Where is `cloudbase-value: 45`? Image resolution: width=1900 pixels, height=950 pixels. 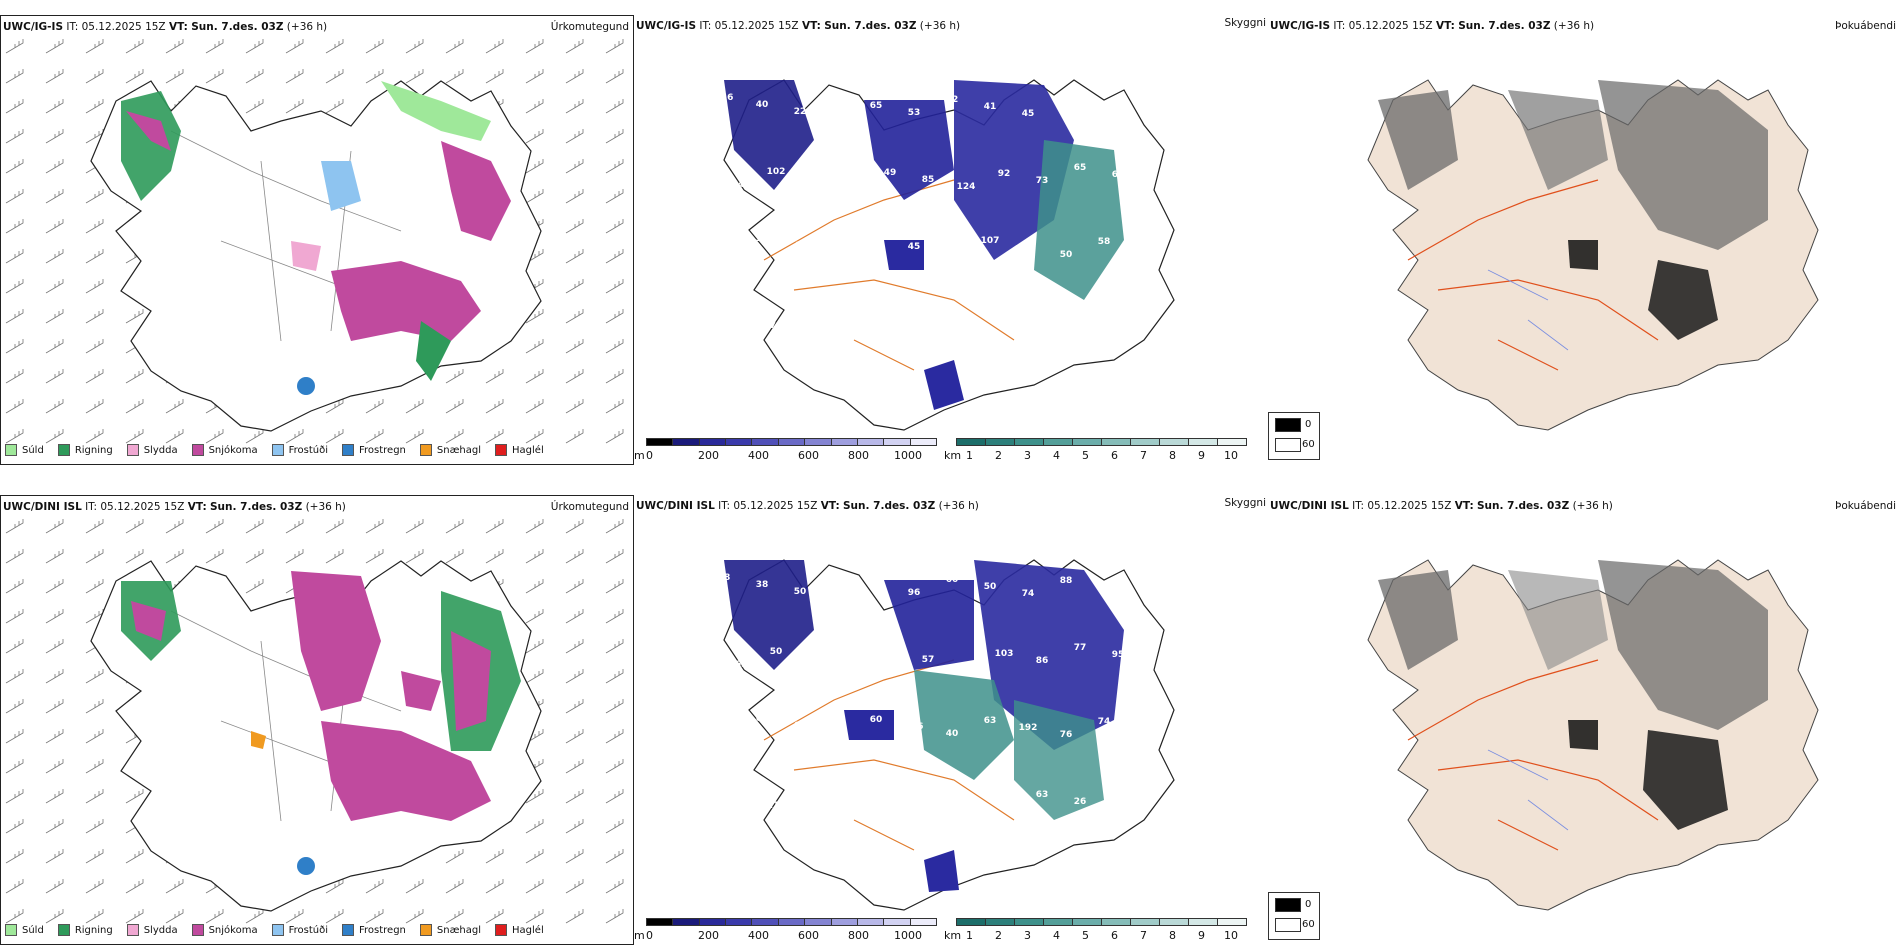 cloudbase-value: 45 is located at coordinates (1028, 114).